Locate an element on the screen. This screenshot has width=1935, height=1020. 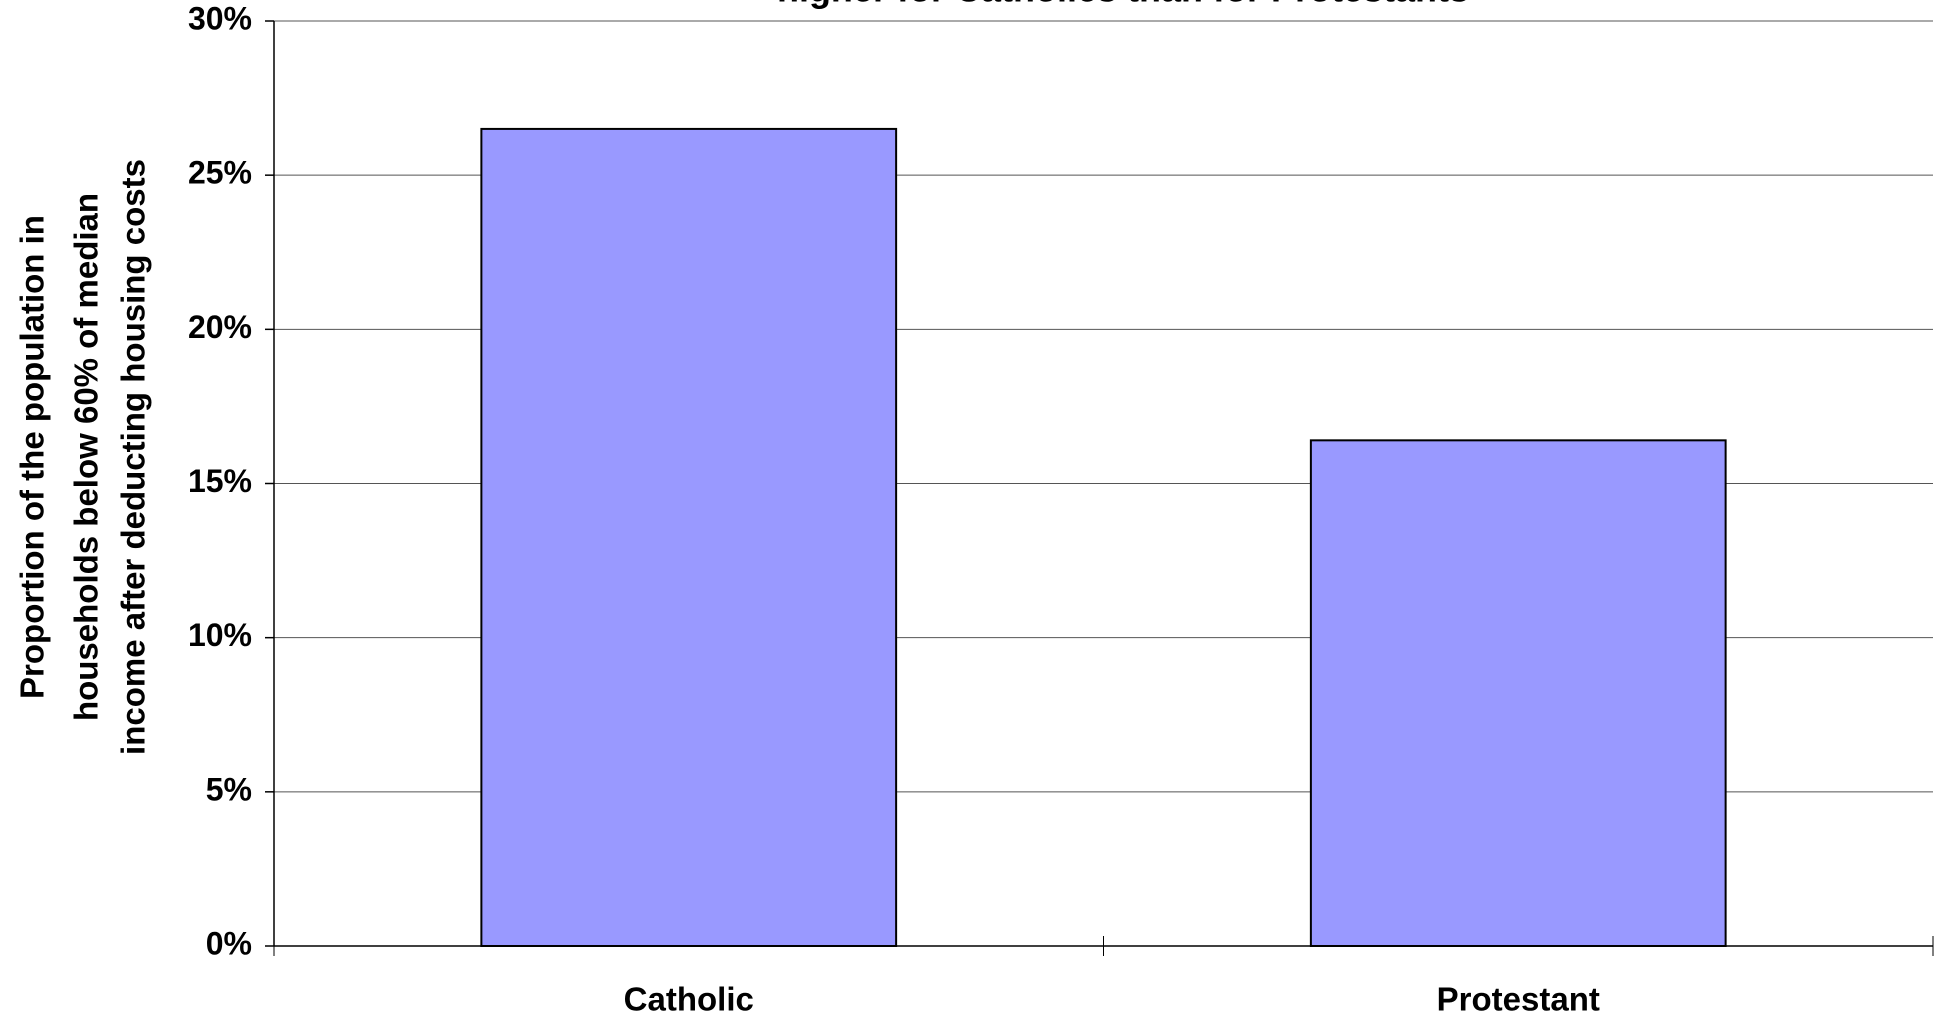
y-tick-label: 5% is located at coordinates (229, 789).